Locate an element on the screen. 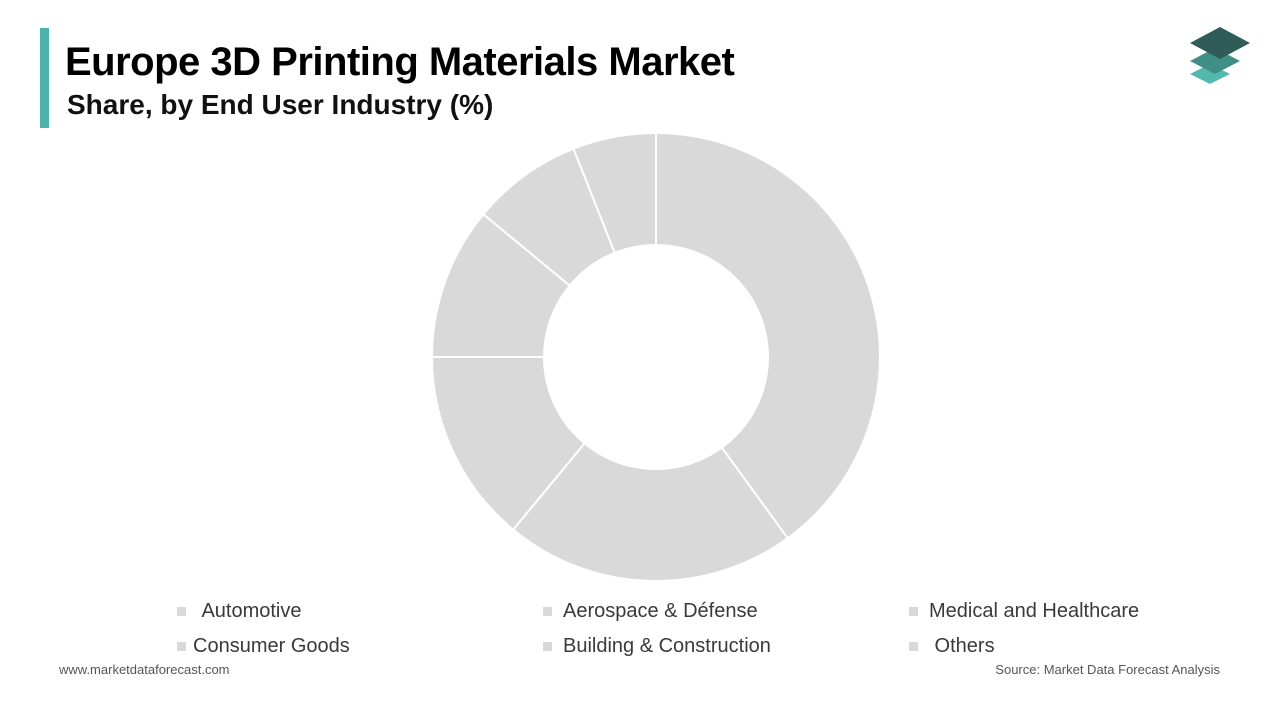 The image size is (1280, 720). page-subtitle: Share, by End User Industry (%) is located at coordinates (280, 104).